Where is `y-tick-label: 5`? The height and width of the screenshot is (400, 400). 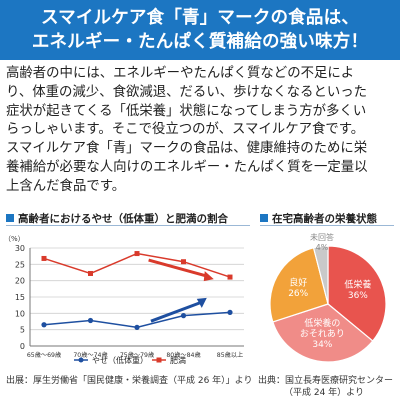 y-tick-label: 5 is located at coordinates (22, 330).